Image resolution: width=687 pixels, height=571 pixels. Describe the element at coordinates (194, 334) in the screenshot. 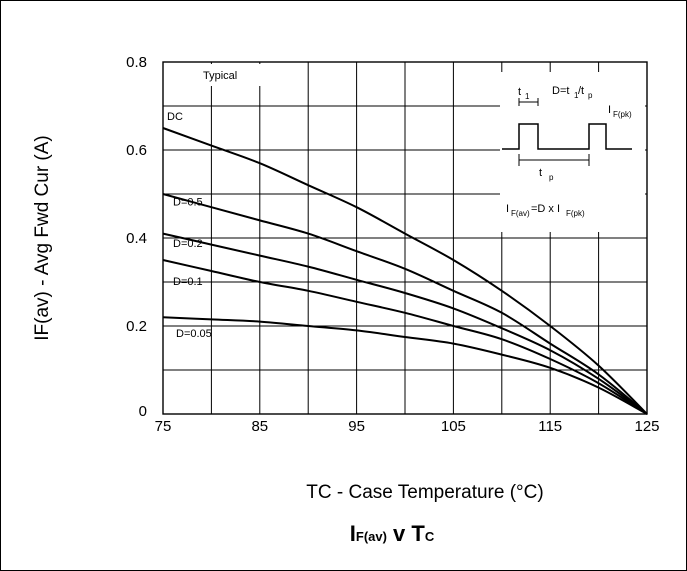

I see `series-label-4: D=0.05` at that location.